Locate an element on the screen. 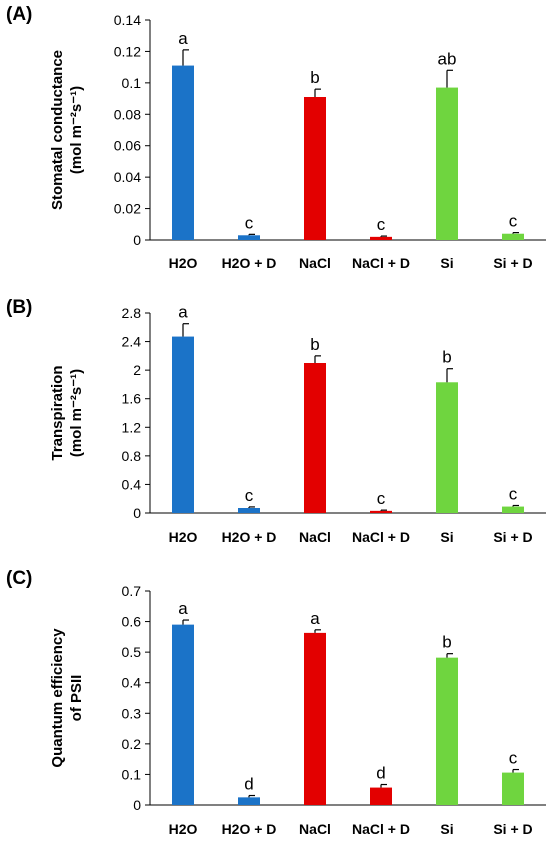 The image size is (550, 843). y-tick-label: 0.08 is located at coordinates (127, 114).